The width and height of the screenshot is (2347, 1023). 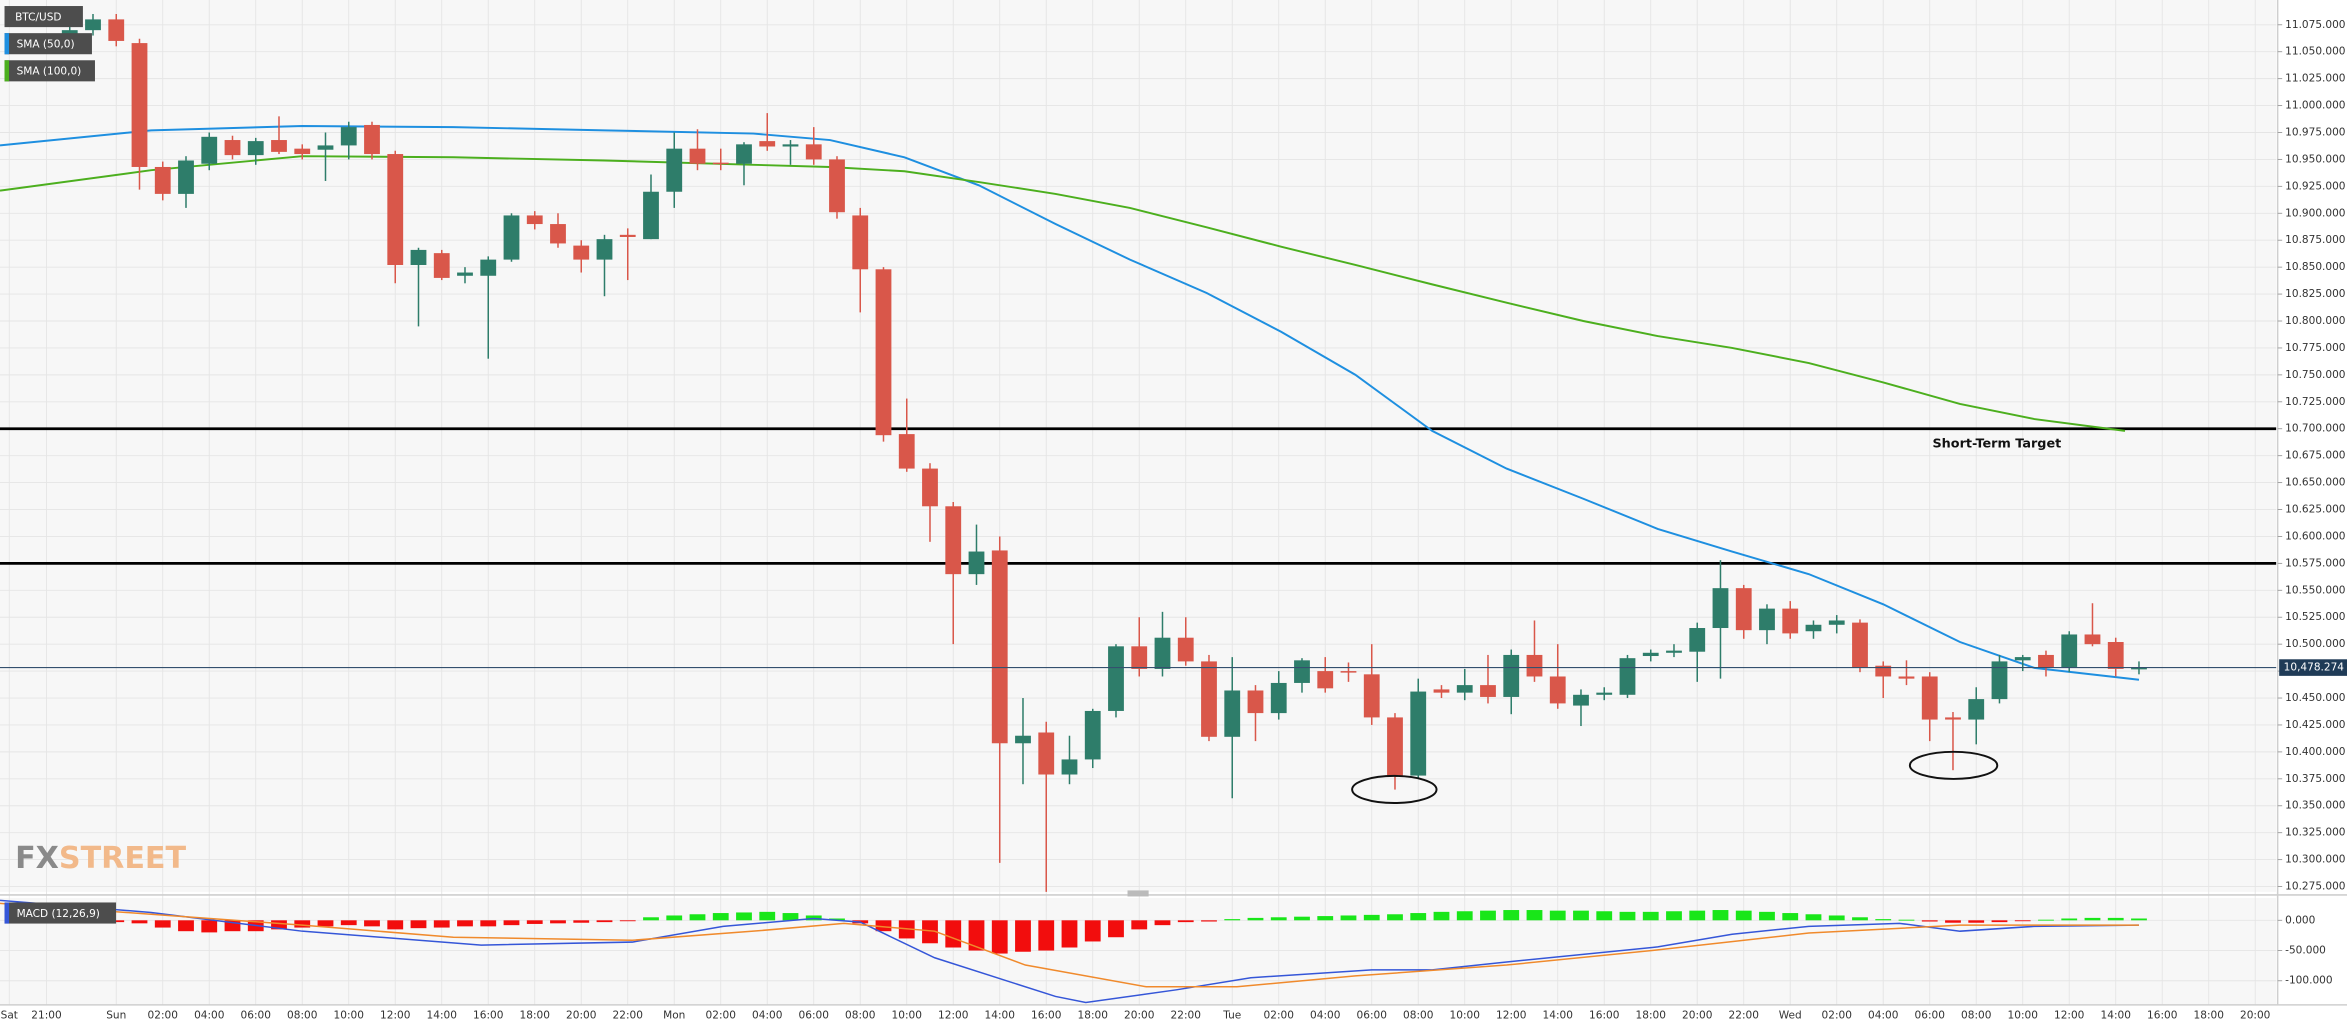 What do you see at coordinates (2315, 698) in the screenshot?
I see `y-tick-label: 10.450.000` at bounding box center [2315, 698].